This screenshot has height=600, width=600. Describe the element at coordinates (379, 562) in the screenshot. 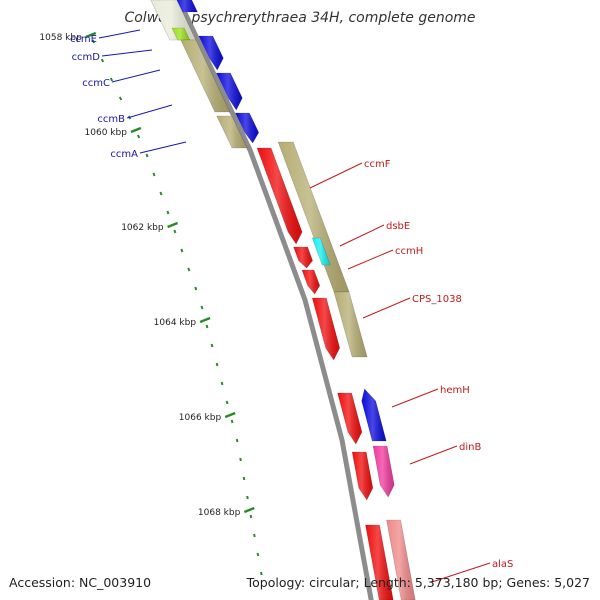

I see `gene-alaS-red-shading` at that location.